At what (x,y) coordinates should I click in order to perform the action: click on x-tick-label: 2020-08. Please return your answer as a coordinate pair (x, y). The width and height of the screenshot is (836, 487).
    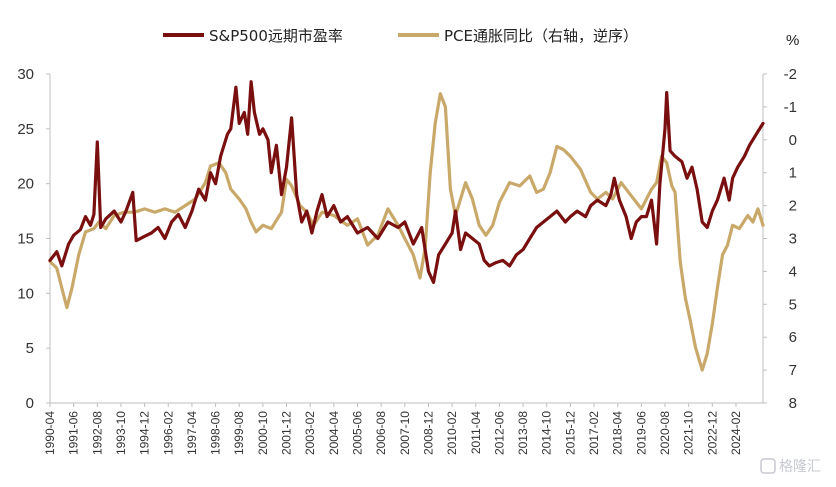
    Looking at the image, I should click on (665, 433).